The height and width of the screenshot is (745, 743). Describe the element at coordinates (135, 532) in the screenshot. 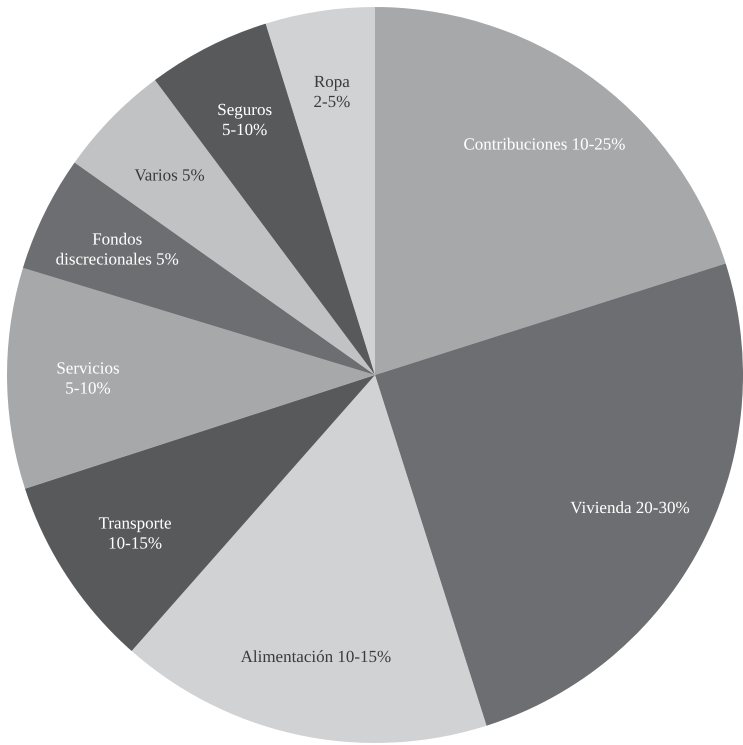

I see `slice-label: Transporte 10-15%` at that location.